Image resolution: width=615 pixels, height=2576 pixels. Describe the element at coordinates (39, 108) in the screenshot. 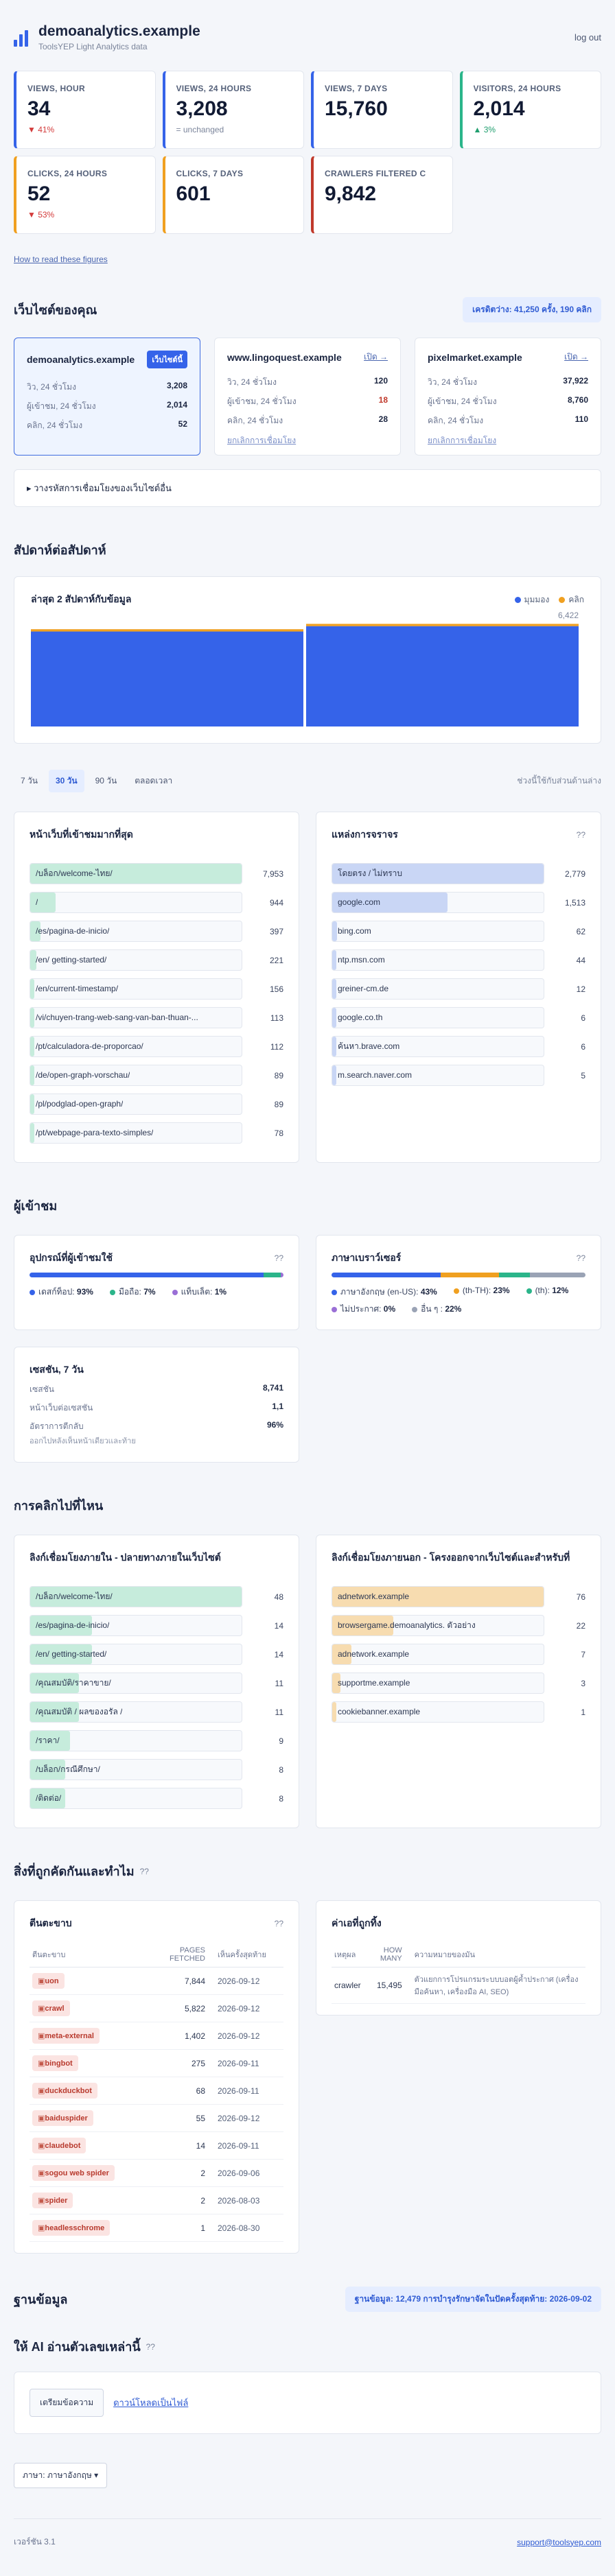

I see `kpi-value: 34` at that location.